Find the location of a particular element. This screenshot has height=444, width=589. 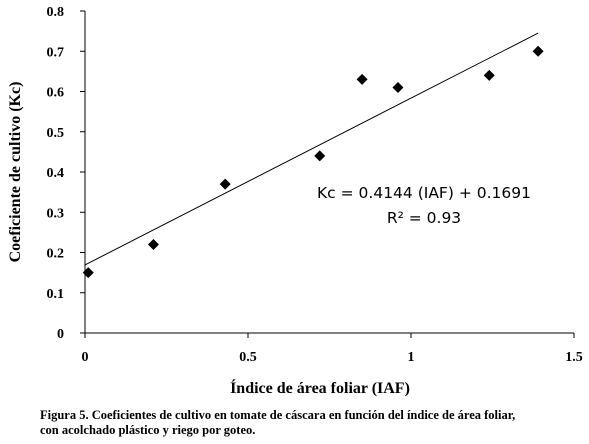

x-tick-labels: 0 0.5 1 1.5 is located at coordinates (332, 357).